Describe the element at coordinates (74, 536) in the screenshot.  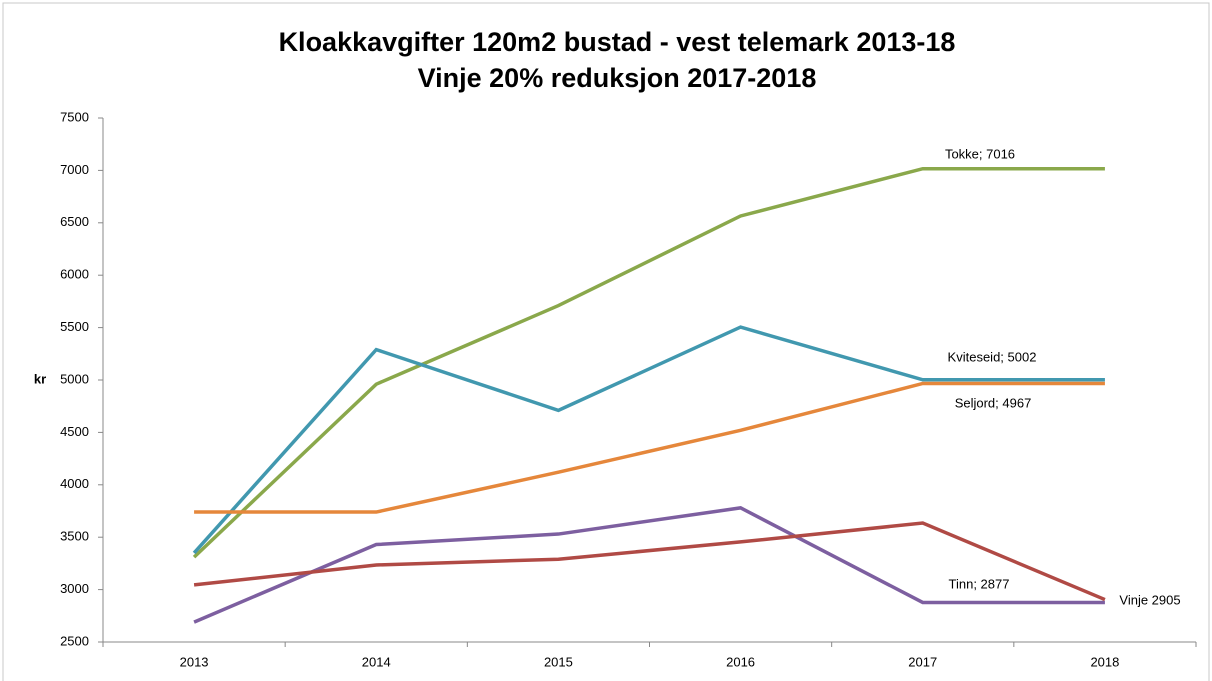
I see `y-tick-label: 3500` at that location.